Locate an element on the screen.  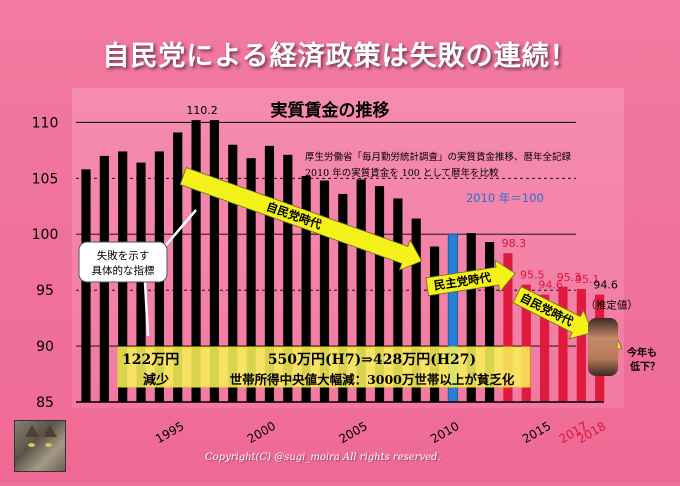
source-note-line-2: 2010 年の実質賃金を 100 として暦年を比較 is located at coordinates (402, 173).